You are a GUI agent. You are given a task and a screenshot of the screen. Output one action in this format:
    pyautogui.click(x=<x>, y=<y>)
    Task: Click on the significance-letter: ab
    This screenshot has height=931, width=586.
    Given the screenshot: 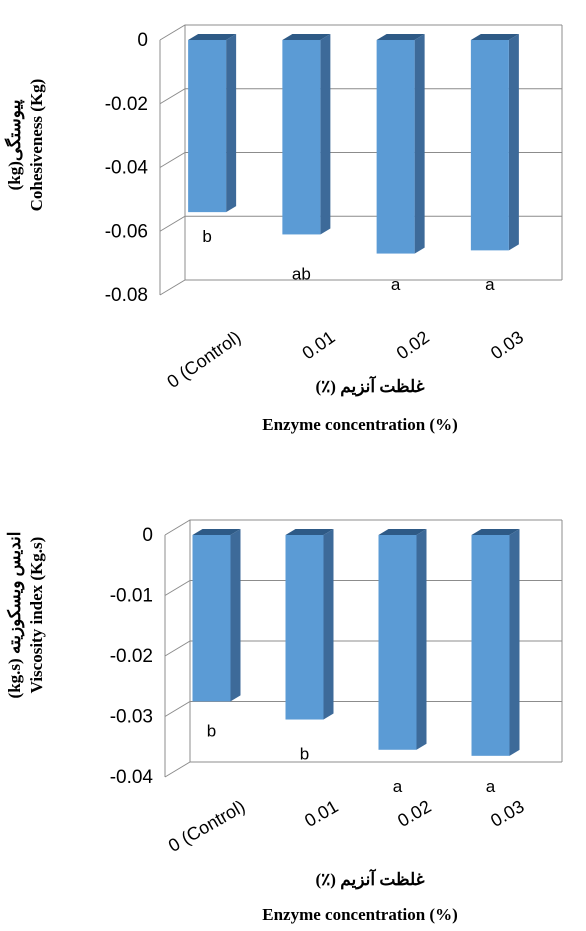 What is the action you would take?
    pyautogui.click(x=301, y=273)
    